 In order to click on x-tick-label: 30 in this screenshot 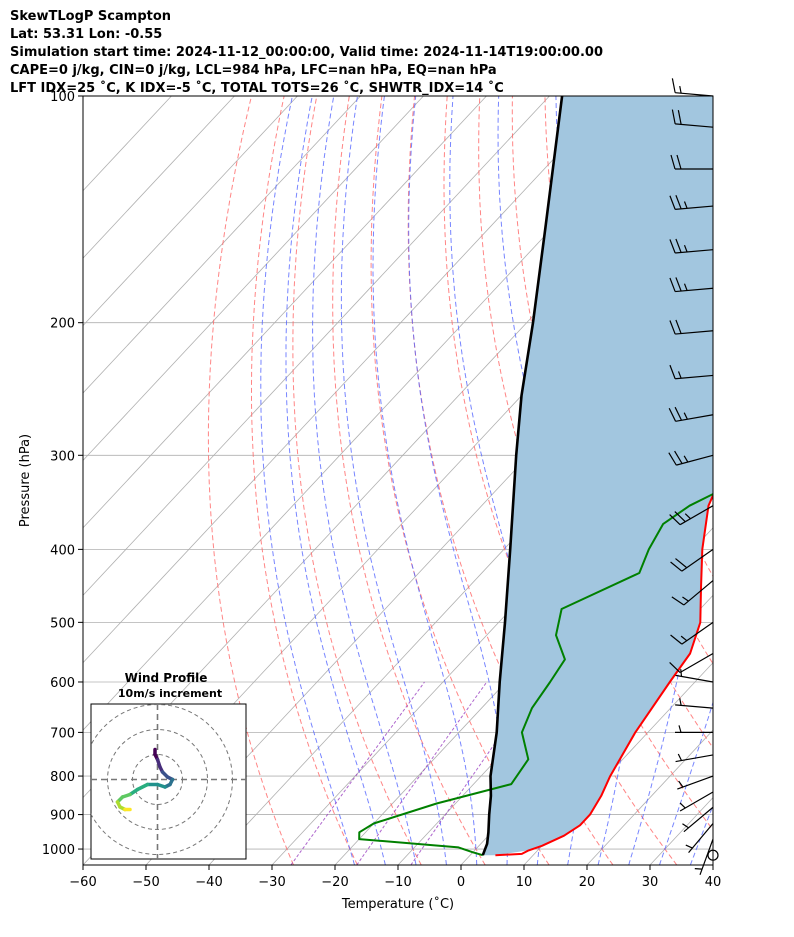, I will do `click(650, 882)`.